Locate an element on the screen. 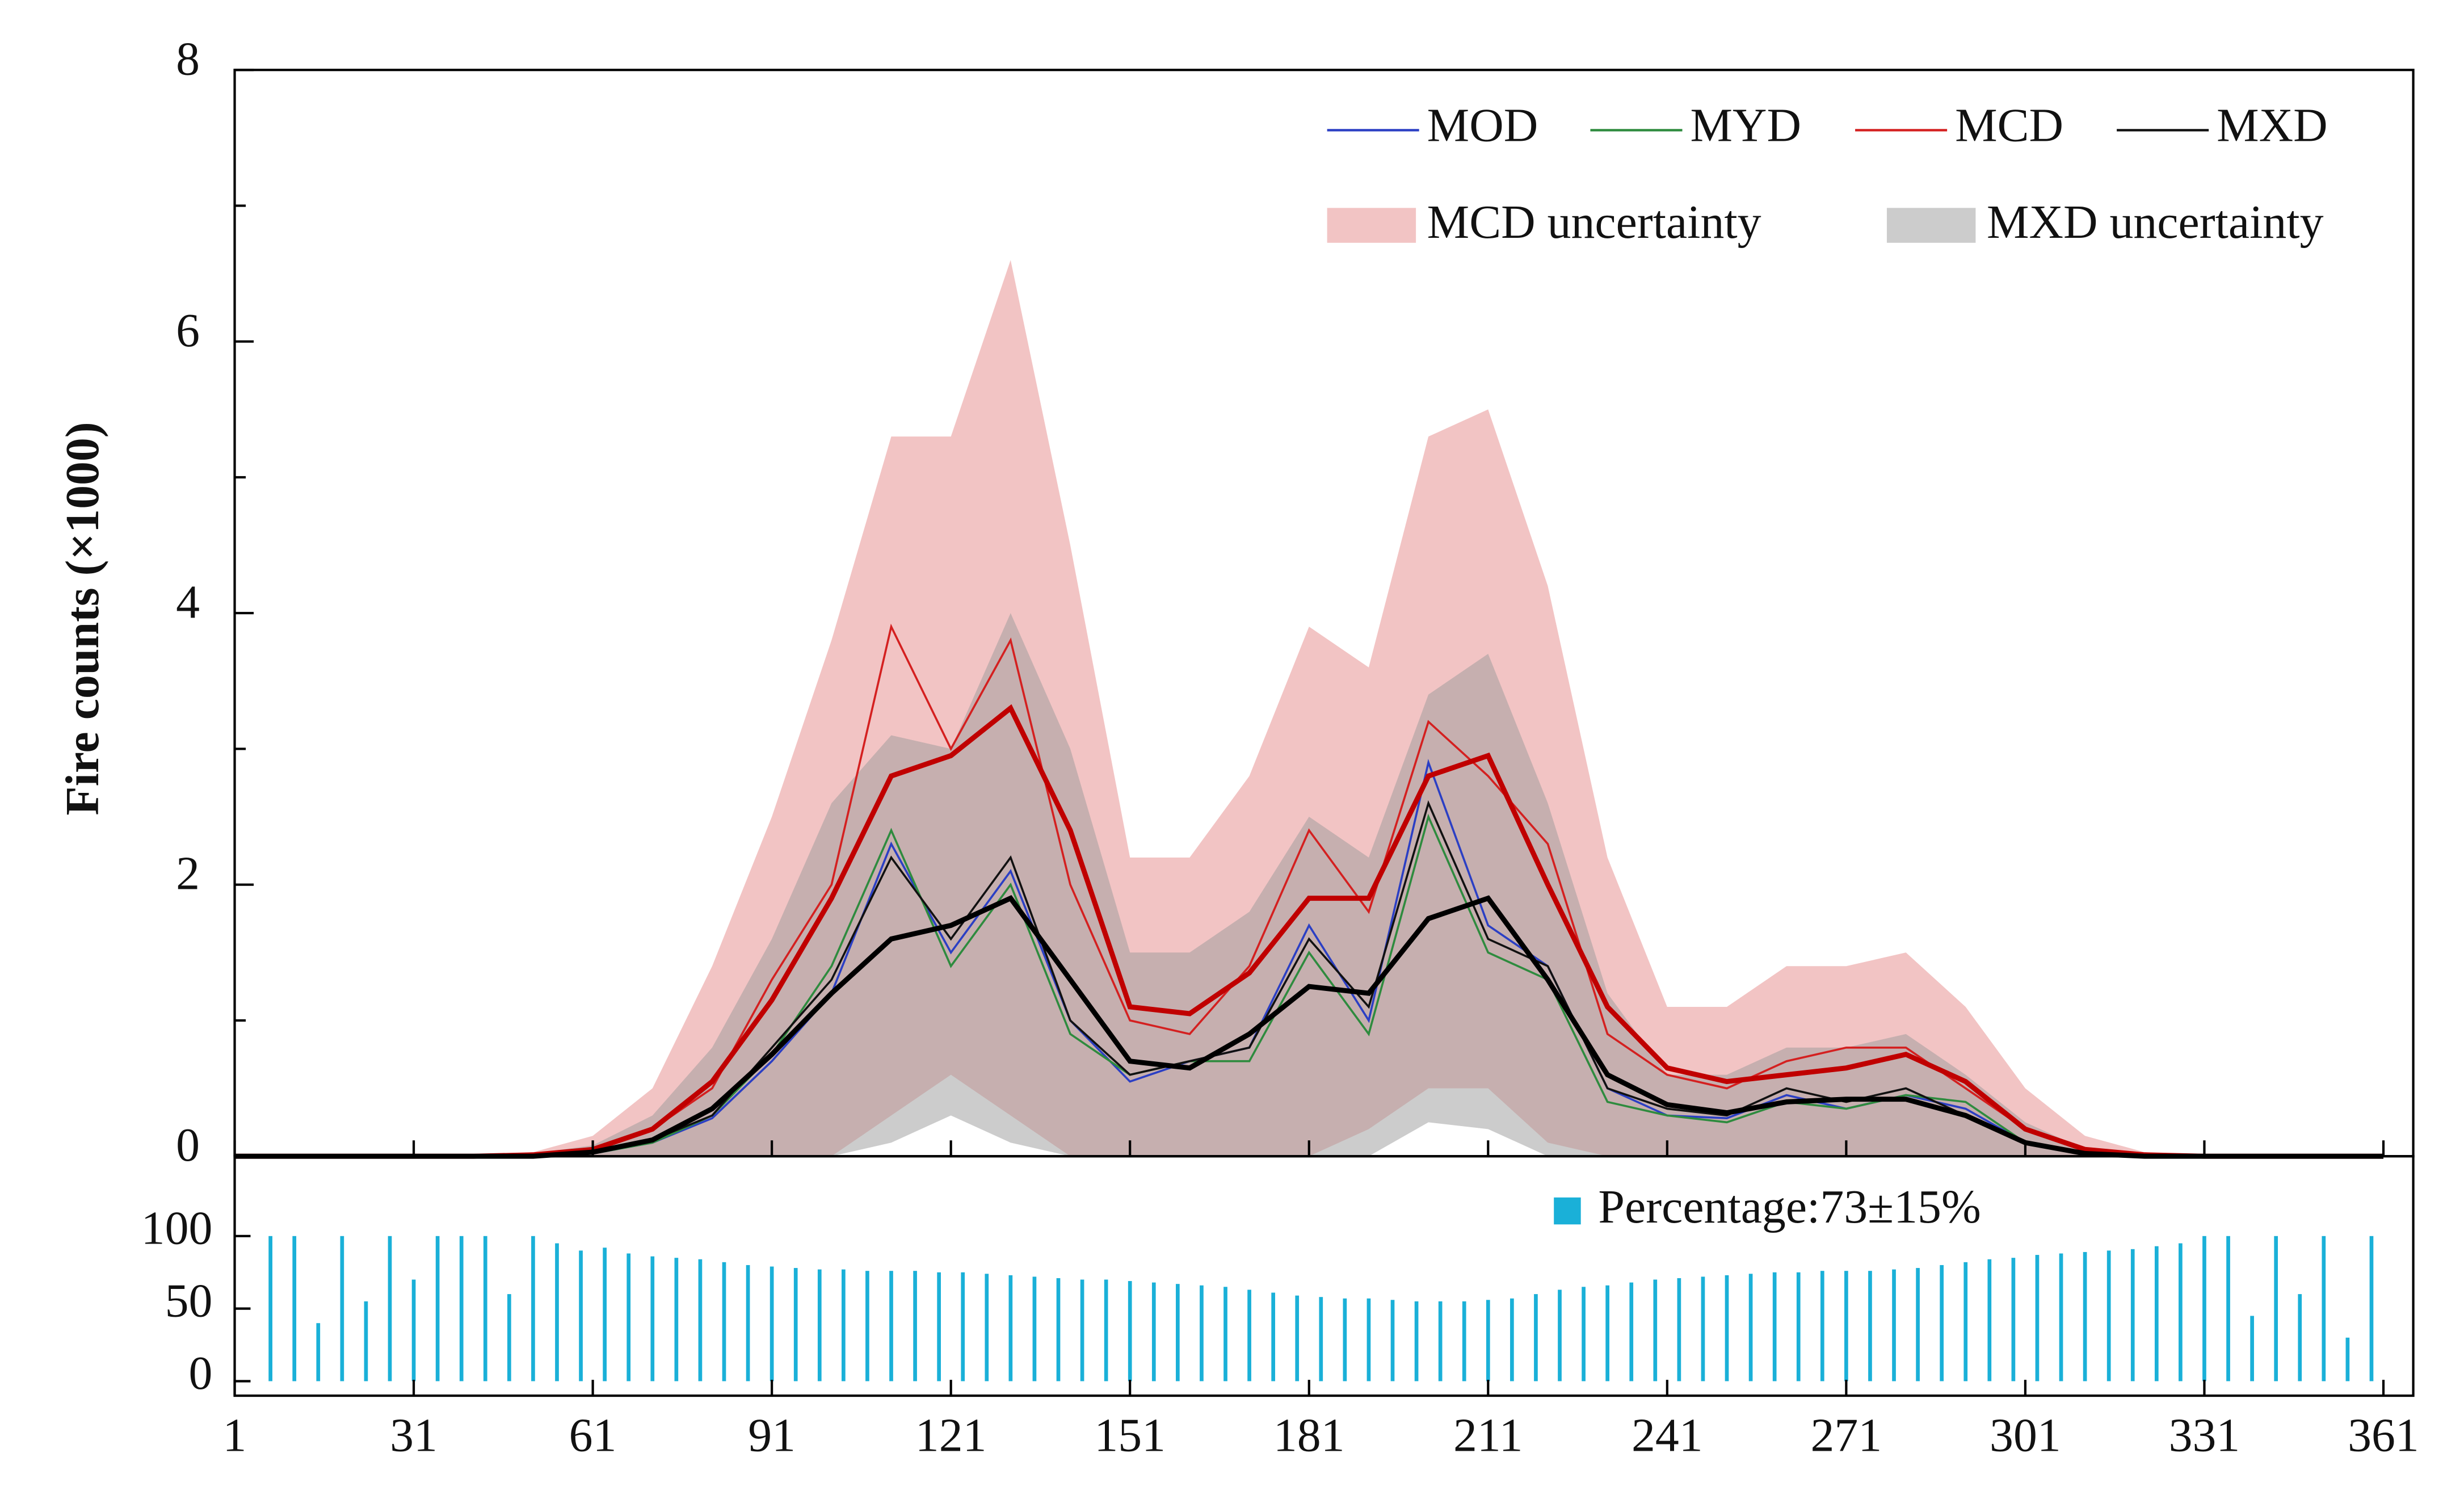 This screenshot has height=1491, width=2464. x-tick-label: 91 is located at coordinates (772, 1435).